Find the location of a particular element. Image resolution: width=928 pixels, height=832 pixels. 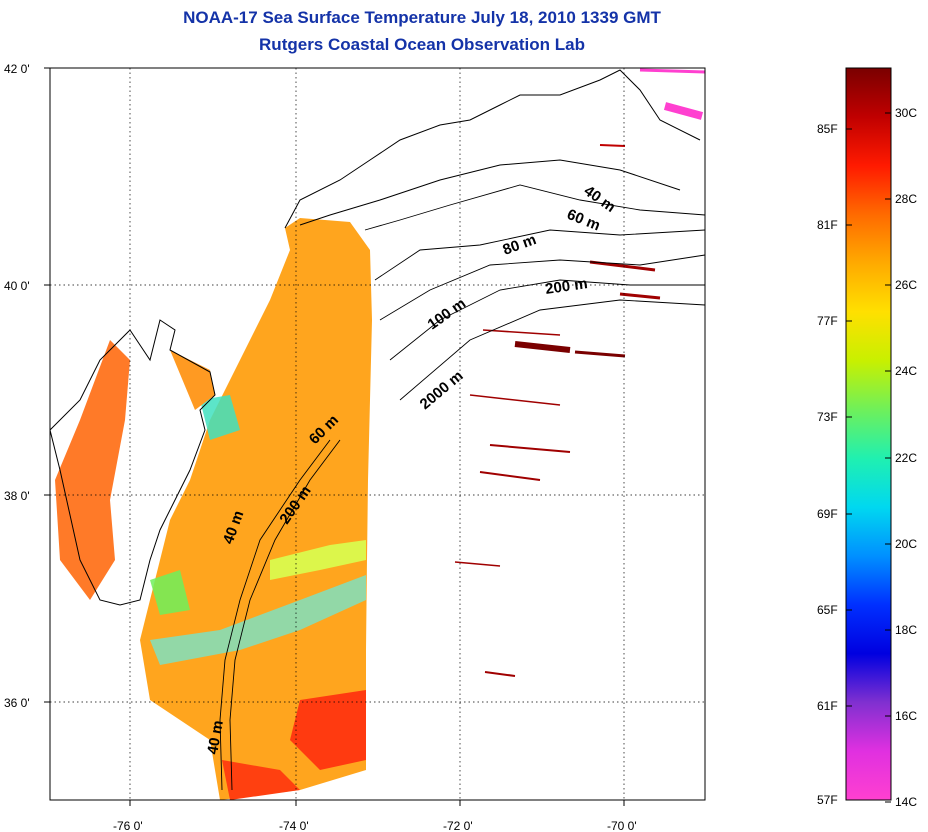

colorbar-f-label: 85F is located at coordinates (827, 129).